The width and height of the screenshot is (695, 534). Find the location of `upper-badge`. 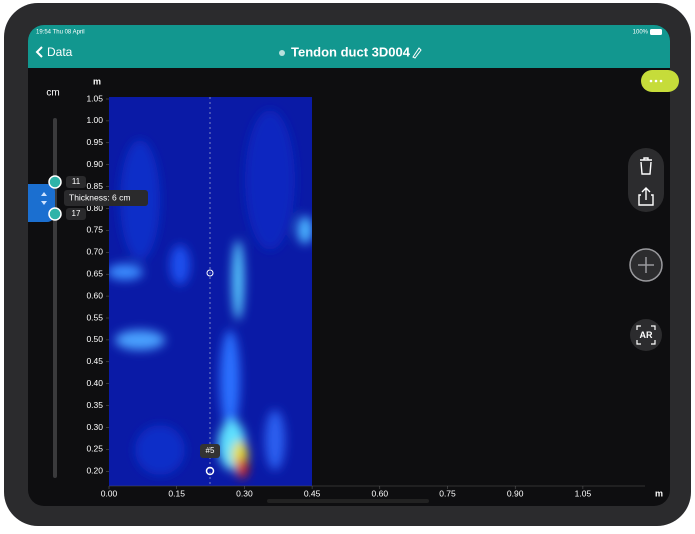

upper-badge is located at coordinates (76, 182).